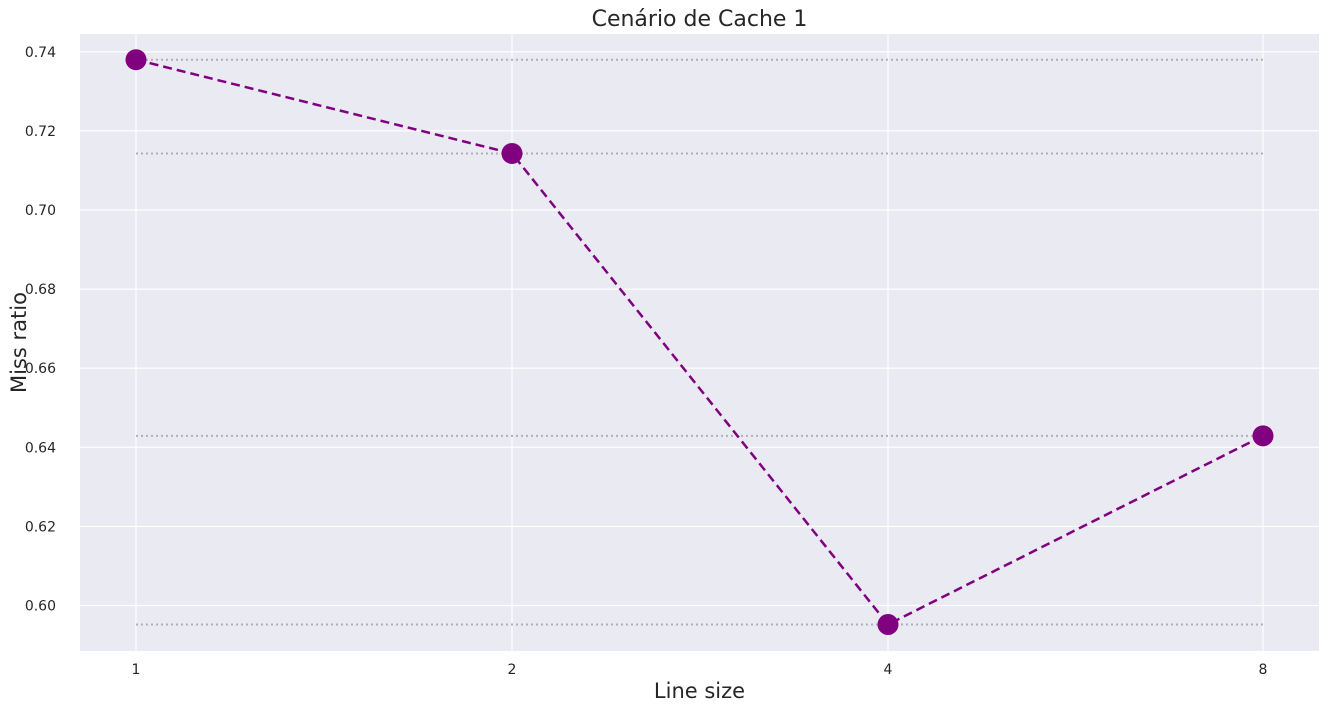 Image resolution: width=1329 pixels, height=713 pixels. What do you see at coordinates (40, 527) in the screenshot?
I see `y-tick-label: 0.62` at bounding box center [40, 527].